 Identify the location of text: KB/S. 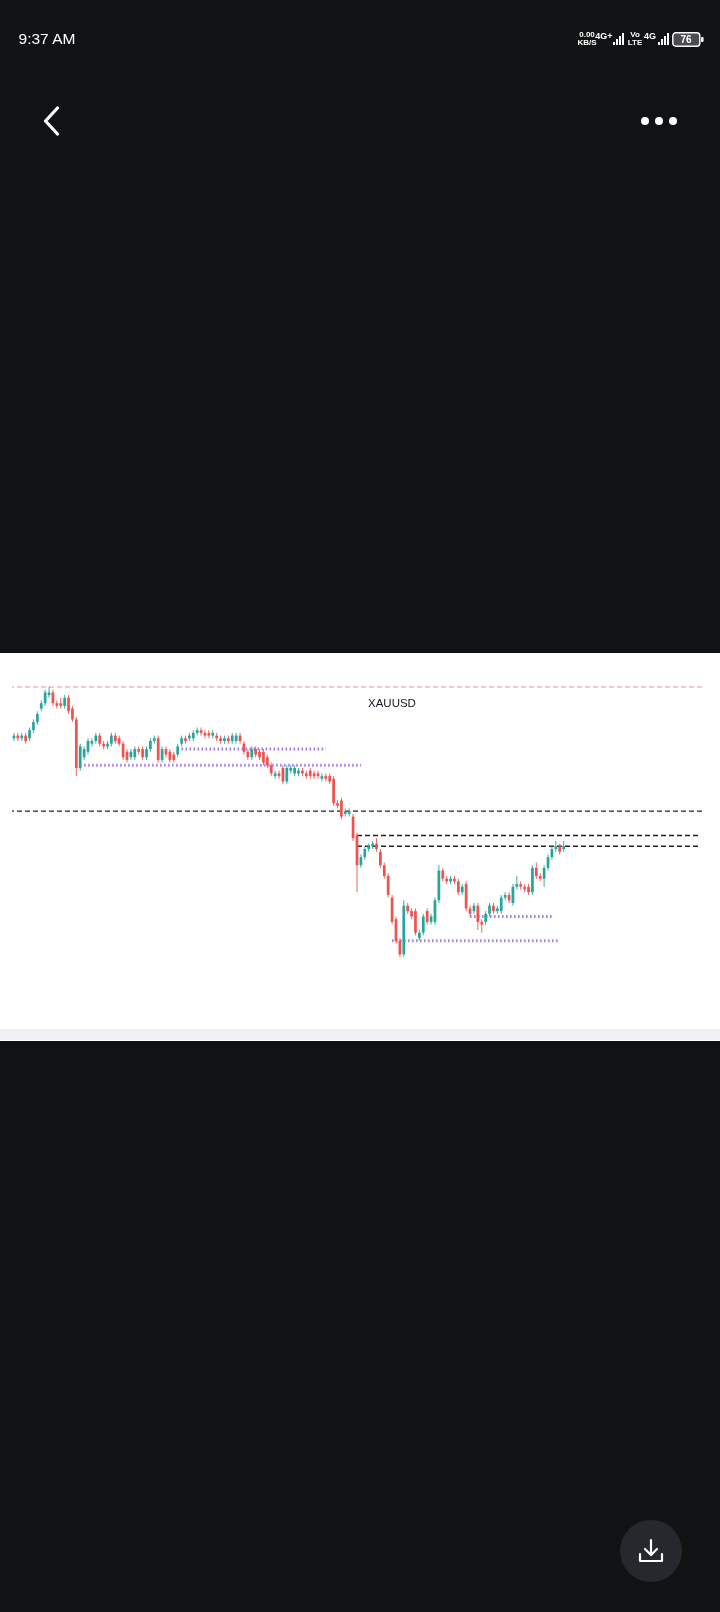
(587, 42).